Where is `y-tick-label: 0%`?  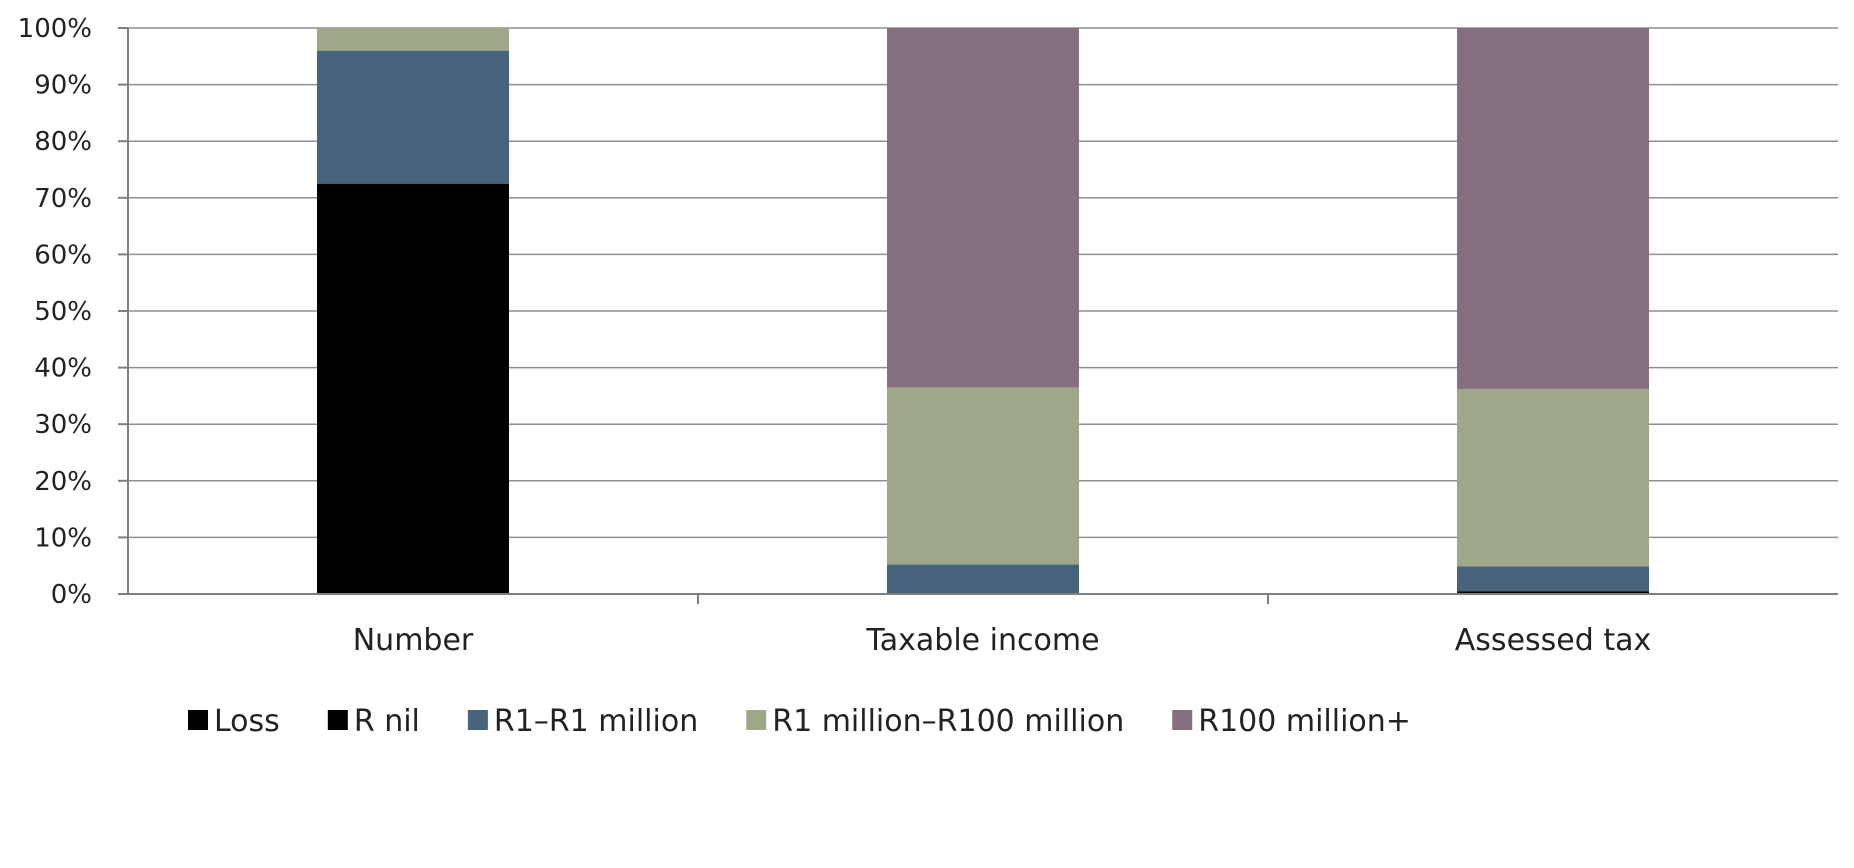
y-tick-label: 0% is located at coordinates (71, 595).